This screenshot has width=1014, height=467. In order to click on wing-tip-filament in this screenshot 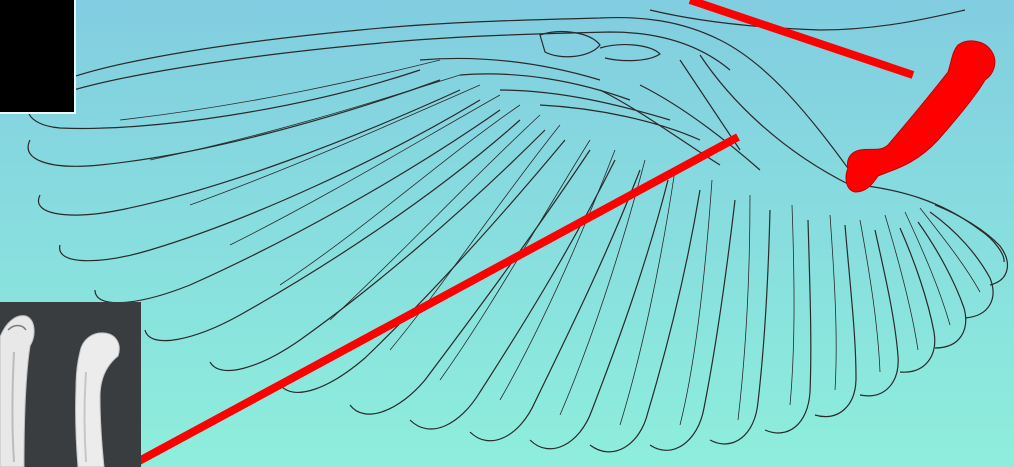, I will do `click(807, 20)`.